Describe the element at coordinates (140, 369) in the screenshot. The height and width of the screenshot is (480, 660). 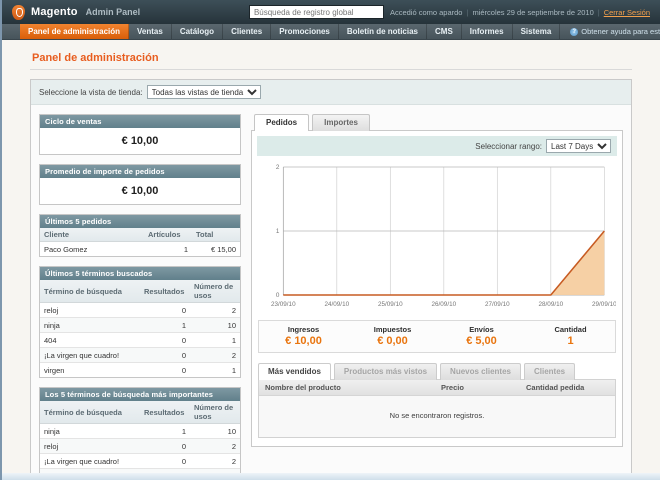
I see `table-row: virgen 0 1` at that location.